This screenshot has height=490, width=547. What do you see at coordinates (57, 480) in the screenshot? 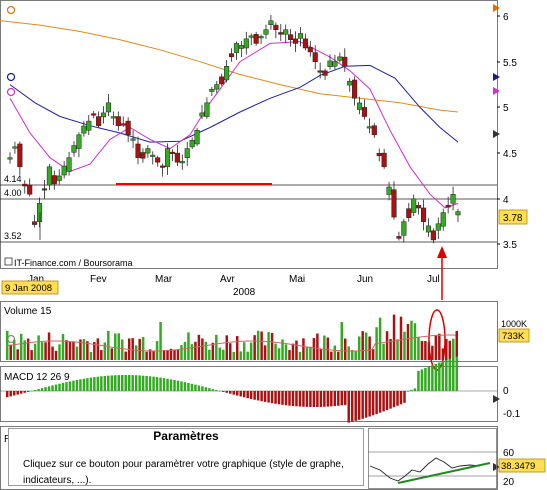
I see `tooltip-line-2: indicateurs, ...).` at bounding box center [57, 480].